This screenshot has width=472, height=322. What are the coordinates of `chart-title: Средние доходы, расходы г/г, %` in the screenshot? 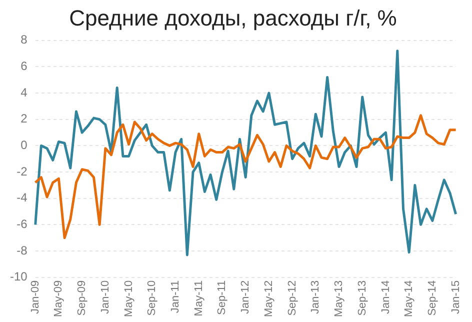 It's located at (233, 17).